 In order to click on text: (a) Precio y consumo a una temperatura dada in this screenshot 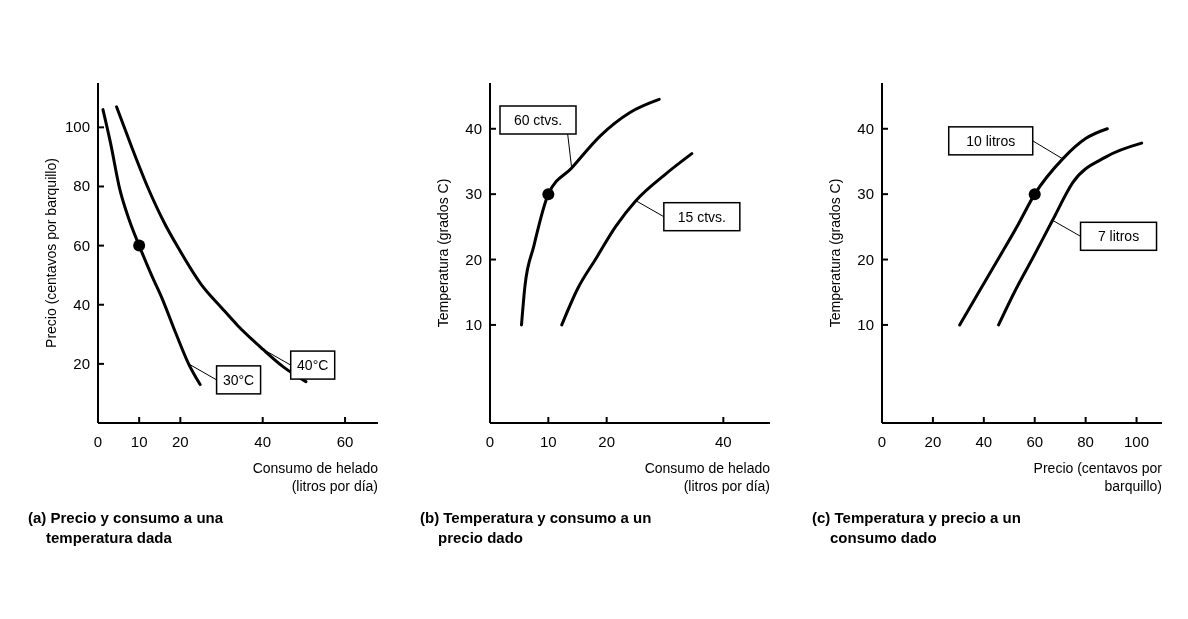, I will do `click(126, 527)`.